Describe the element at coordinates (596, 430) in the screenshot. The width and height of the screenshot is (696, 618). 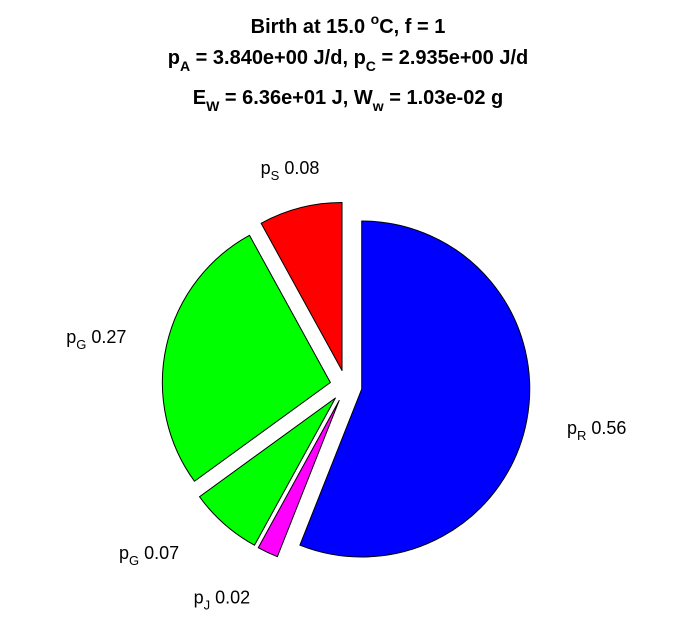
I see `pie-label-pR-0: pR 0.56` at that location.